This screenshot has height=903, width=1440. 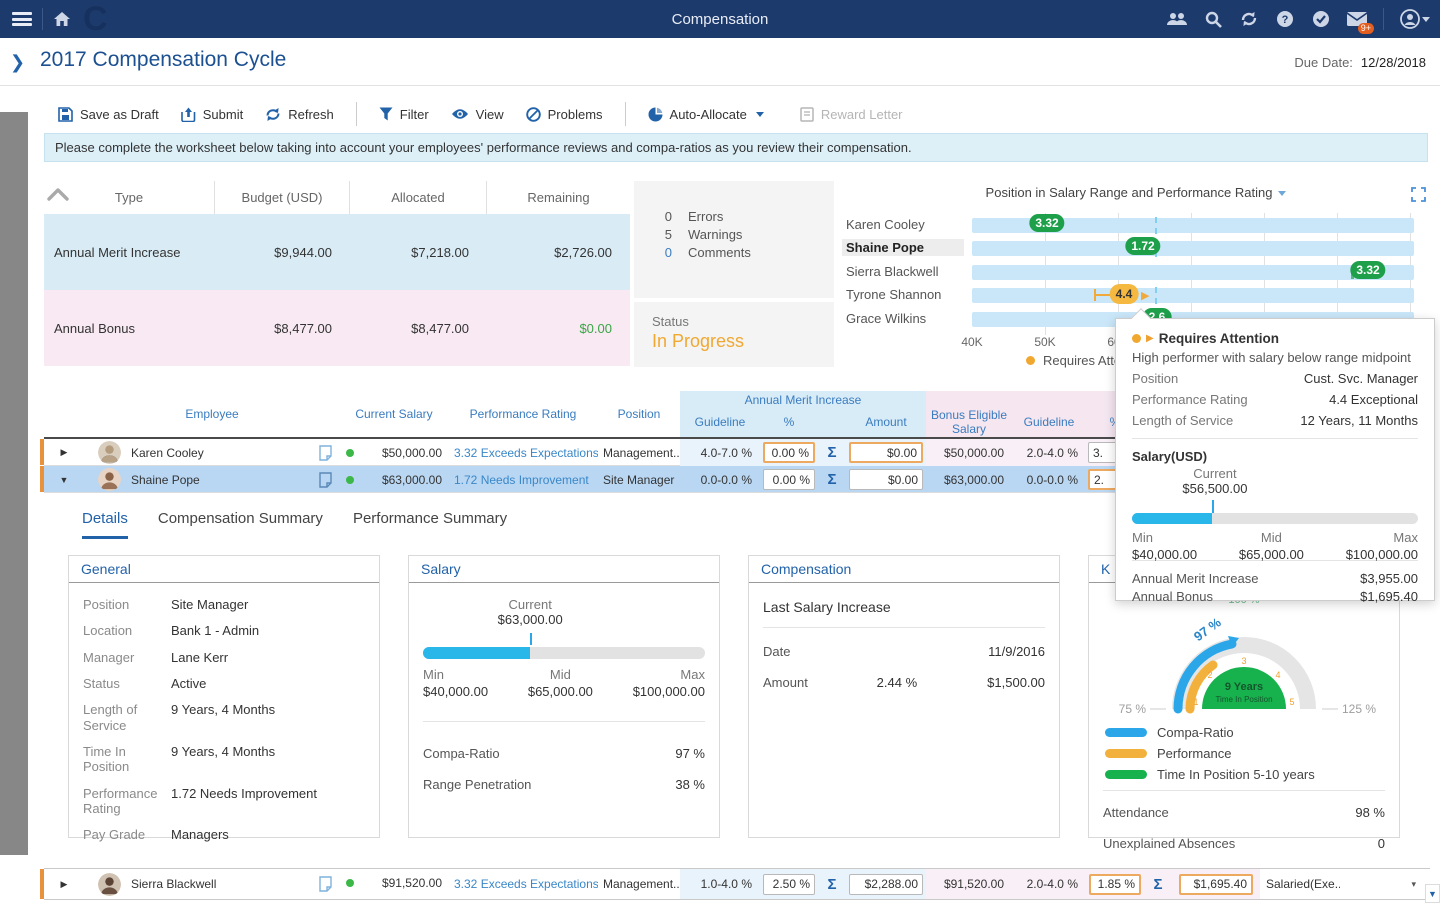 What do you see at coordinates (720, 423) in the screenshot?
I see `col-merit-guideline: Guideline` at bounding box center [720, 423].